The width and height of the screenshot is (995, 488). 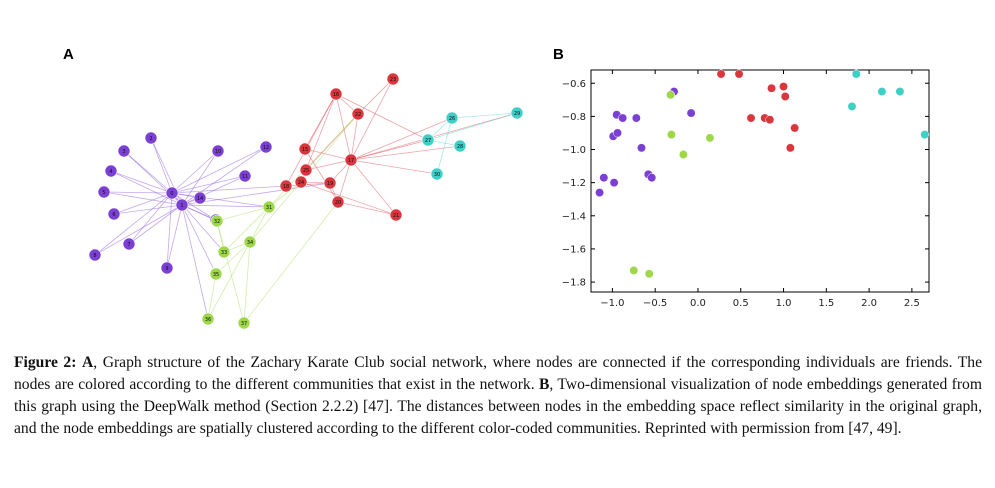 I want to click on graph-node-label: 15, so click(x=305, y=150).